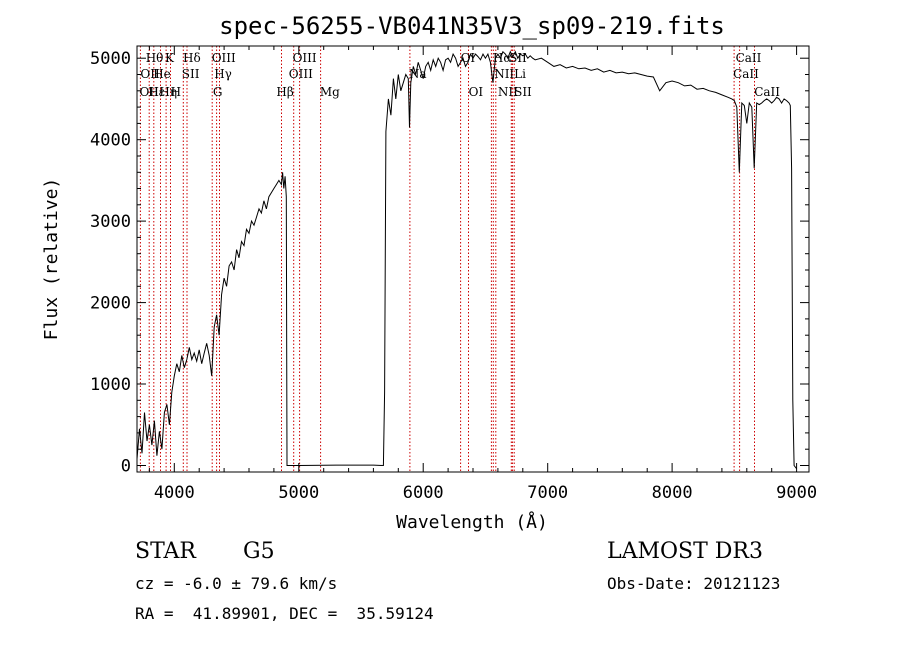 This screenshot has height=649, width=900. What do you see at coordinates (767, 92) in the screenshot?
I see `line-label-28: CaII` at bounding box center [767, 92].